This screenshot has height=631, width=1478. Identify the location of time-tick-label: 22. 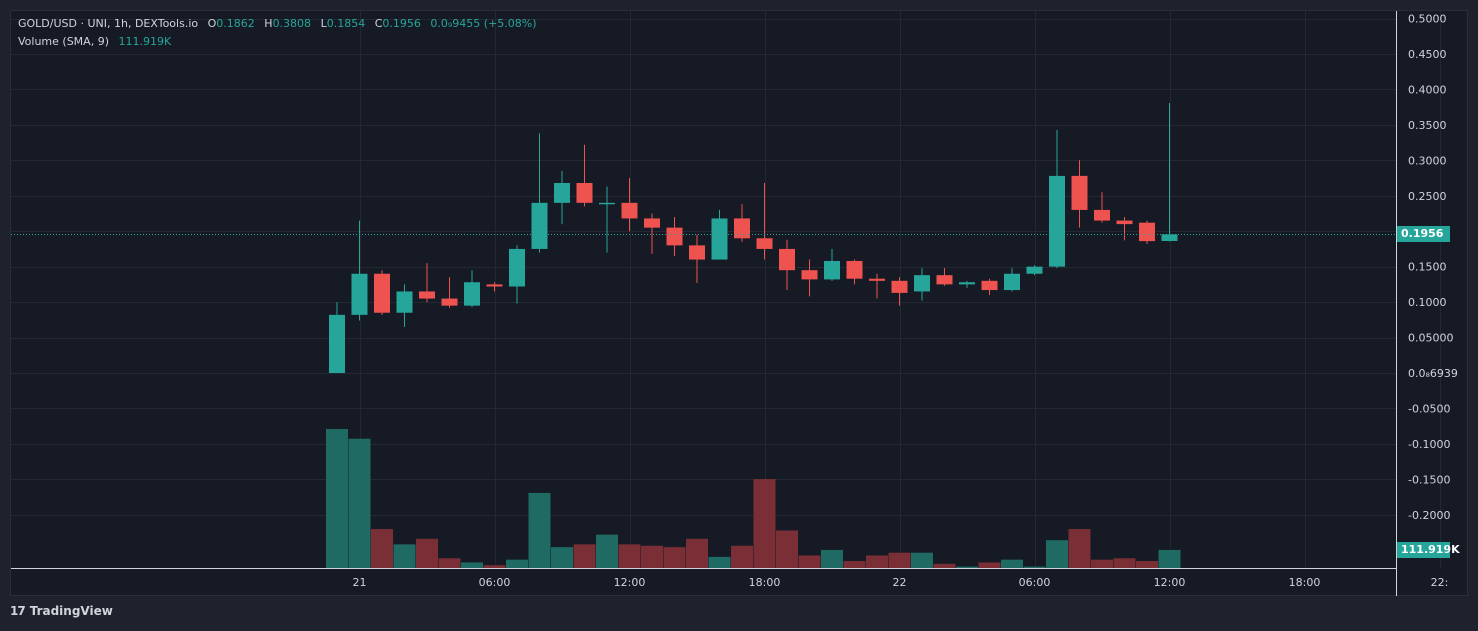
(900, 582).